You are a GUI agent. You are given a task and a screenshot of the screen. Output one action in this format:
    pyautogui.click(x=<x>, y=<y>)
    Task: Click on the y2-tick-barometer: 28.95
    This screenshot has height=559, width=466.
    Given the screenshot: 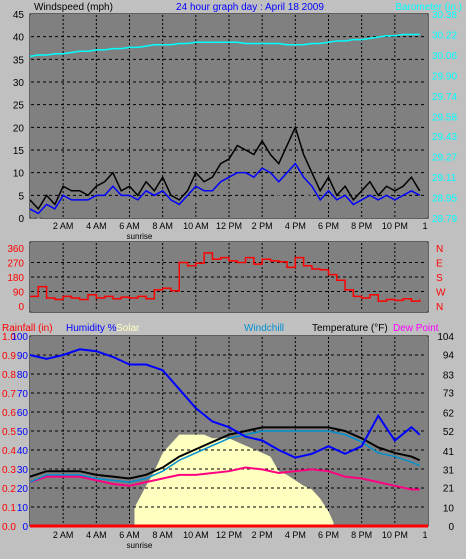 What is the action you would take?
    pyautogui.click(x=444, y=198)
    